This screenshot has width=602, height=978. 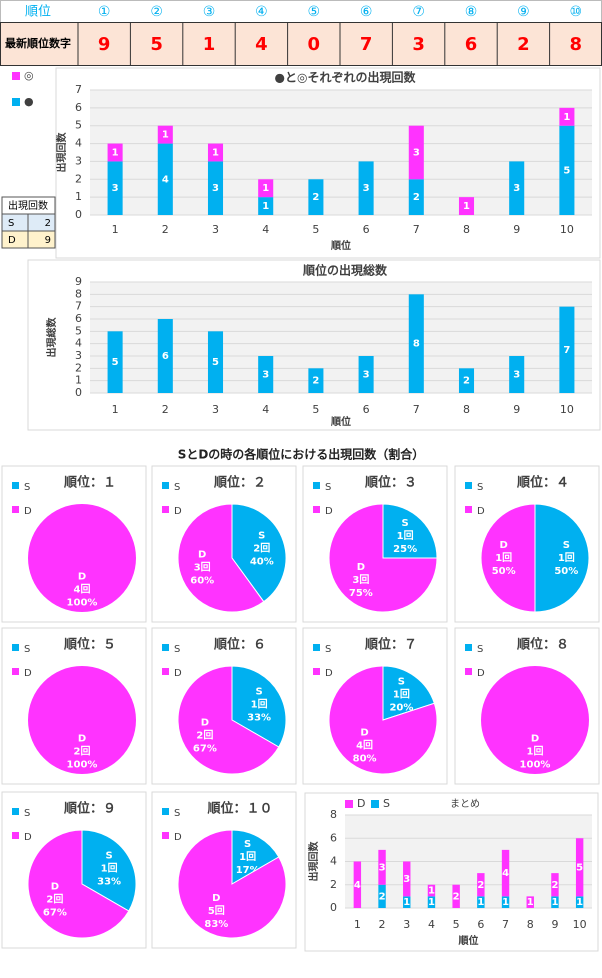 What do you see at coordinates (313, 861) in the screenshot?
I see `y-axis-label: 出現回数` at bounding box center [313, 861].